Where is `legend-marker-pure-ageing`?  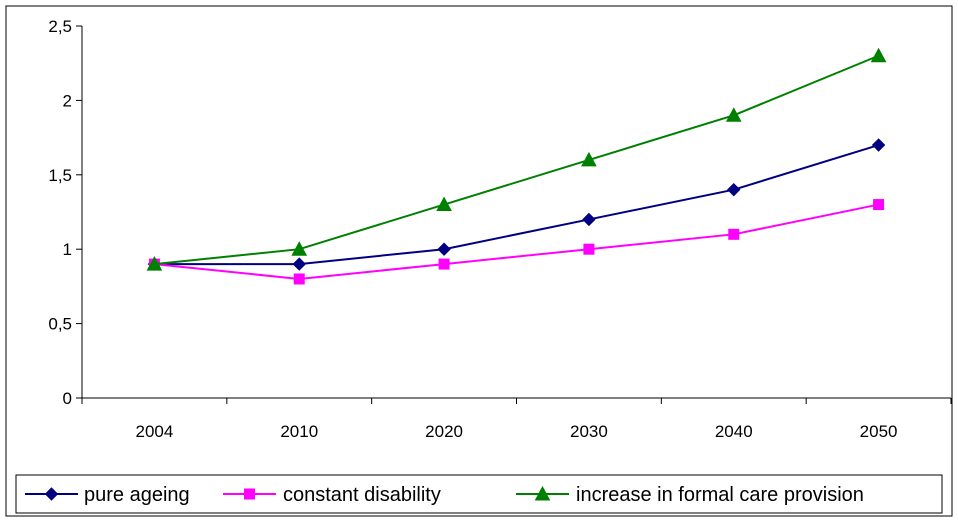
legend-marker-pure-ageing is located at coordinates (51, 494).